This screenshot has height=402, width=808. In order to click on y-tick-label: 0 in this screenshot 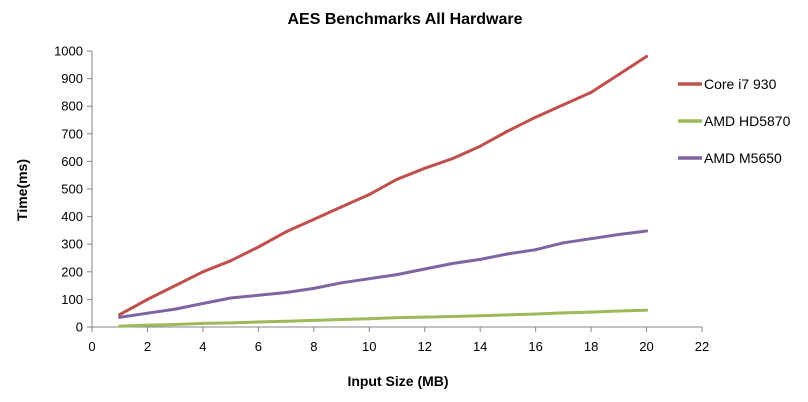, I will do `click(79, 327)`.